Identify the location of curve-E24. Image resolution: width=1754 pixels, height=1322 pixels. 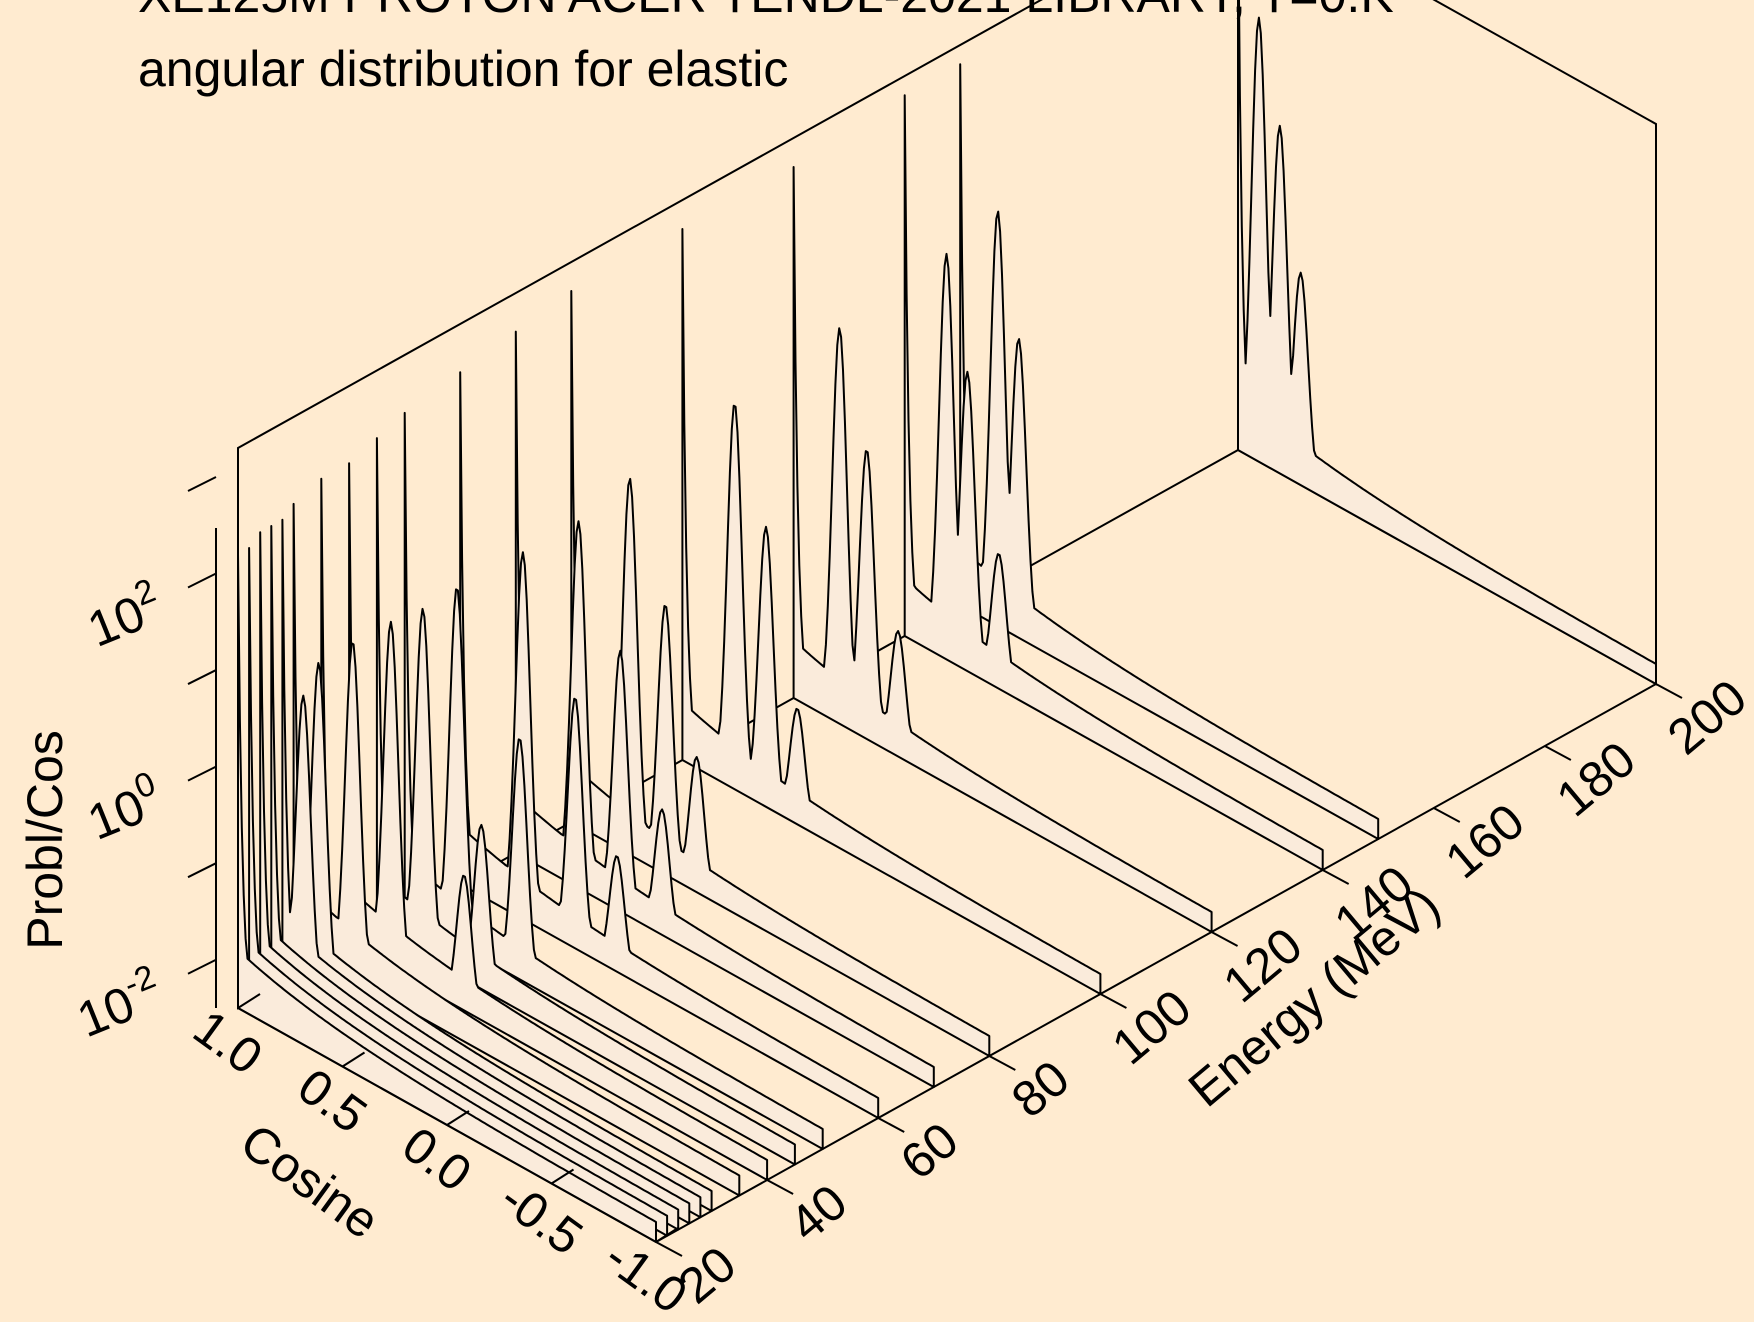
(469, 881).